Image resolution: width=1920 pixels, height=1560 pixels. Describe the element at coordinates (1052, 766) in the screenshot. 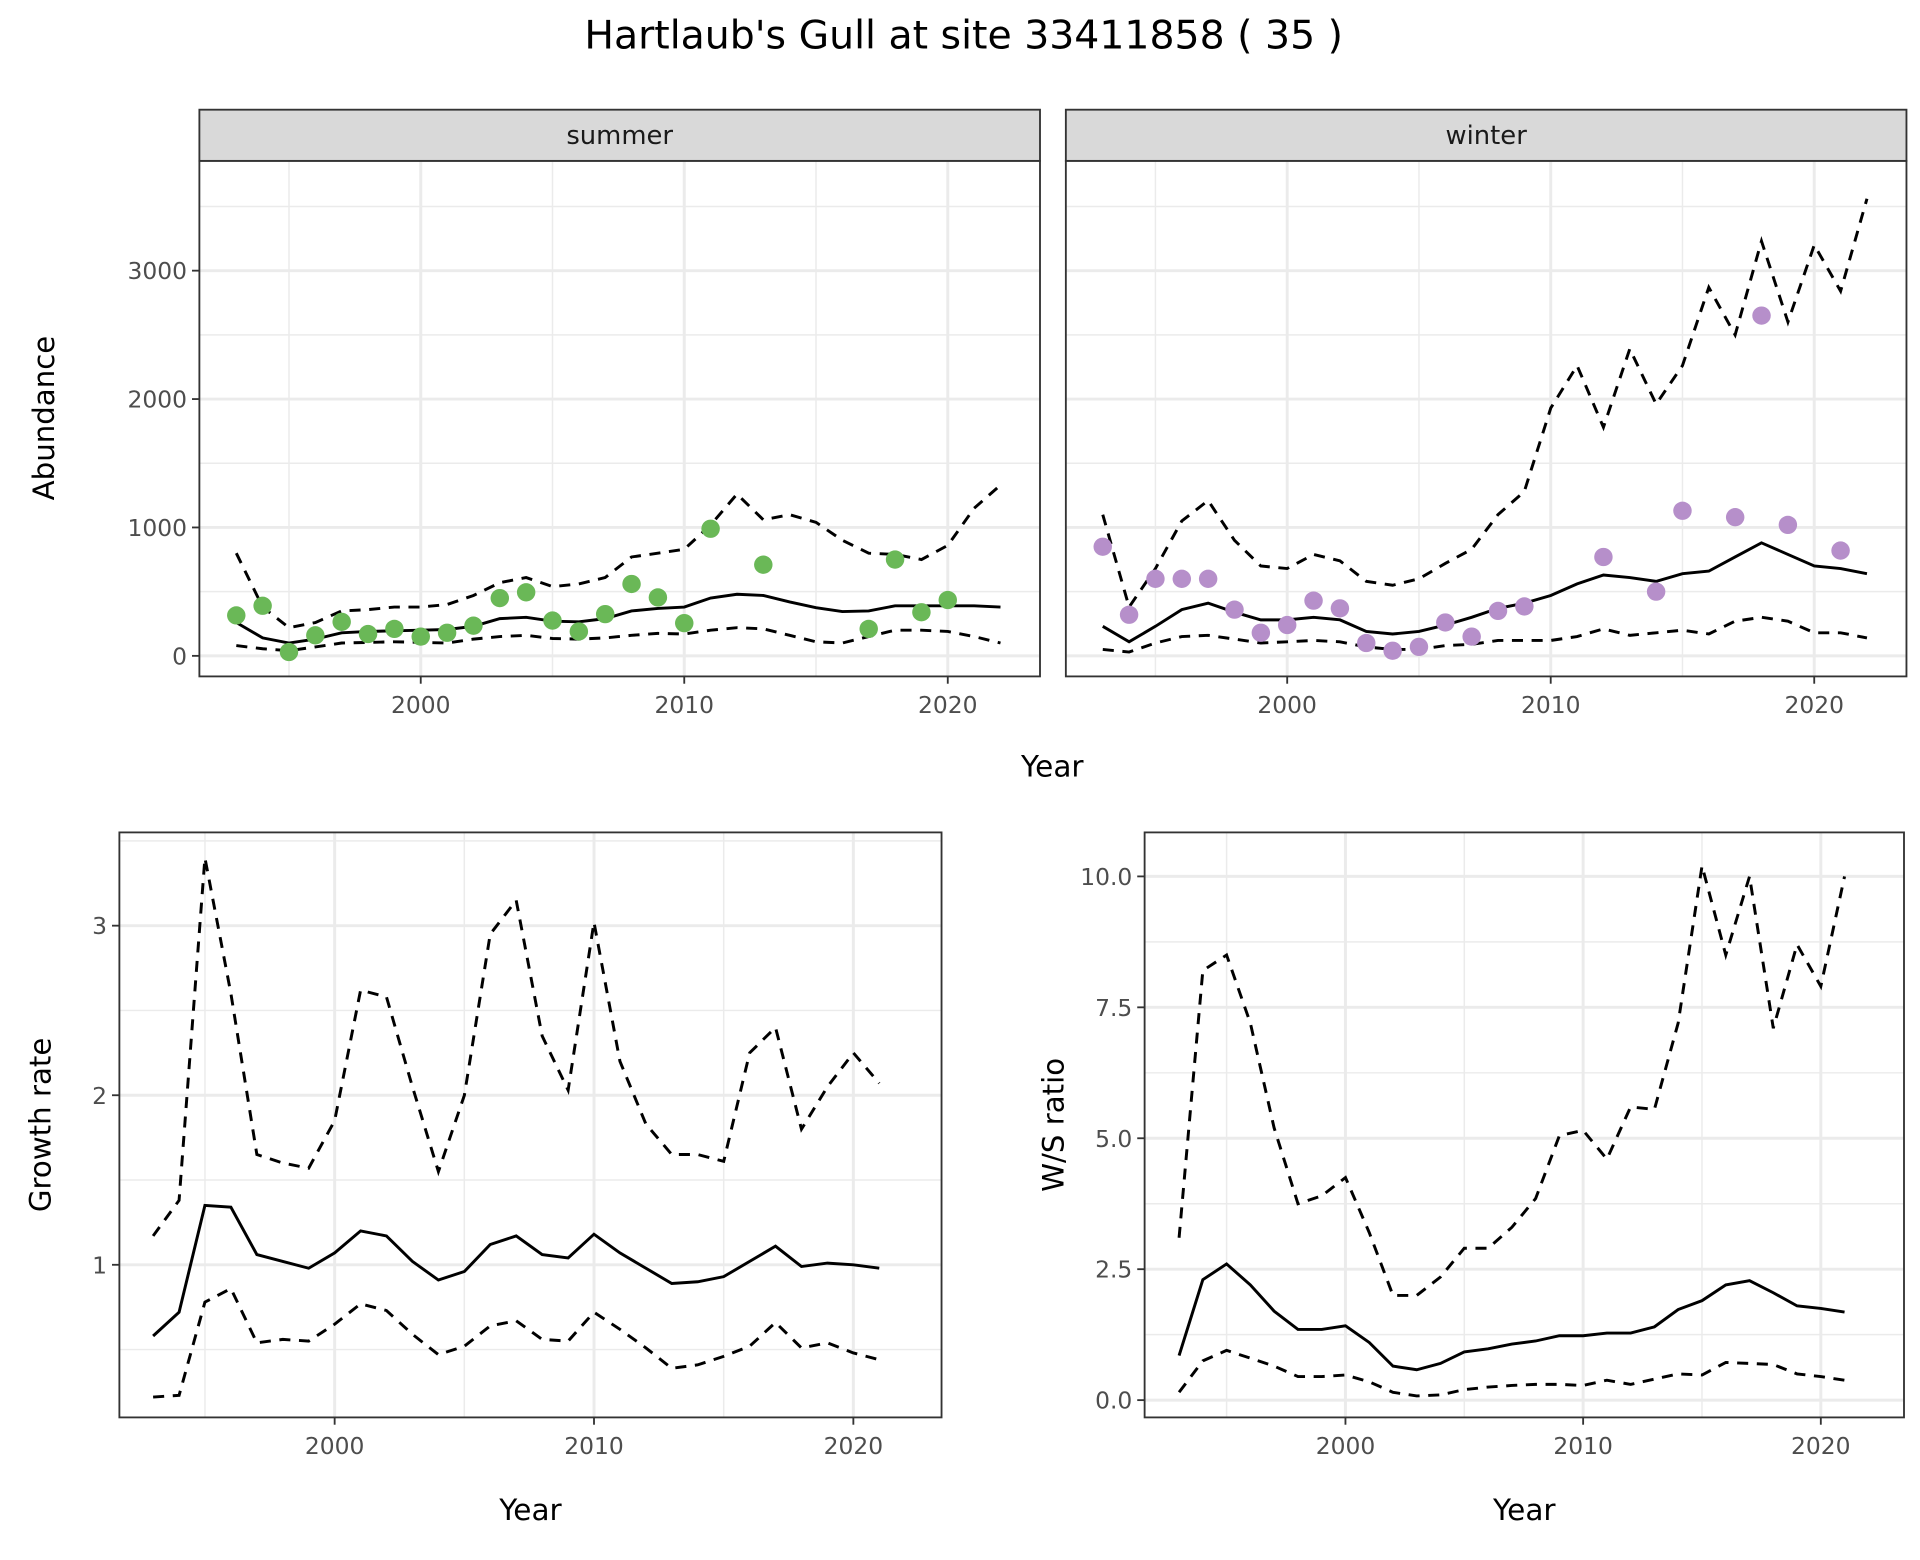

I see `top-x-axis-title: Year` at that location.